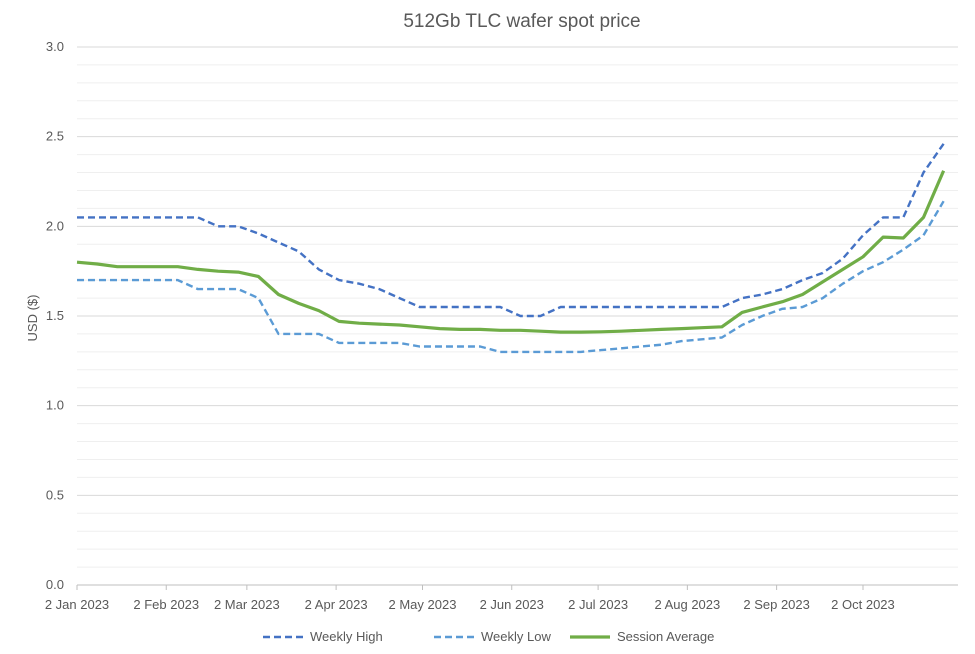 The height and width of the screenshot is (654, 975). I want to click on y-tick-label: 2.5, so click(55, 136).